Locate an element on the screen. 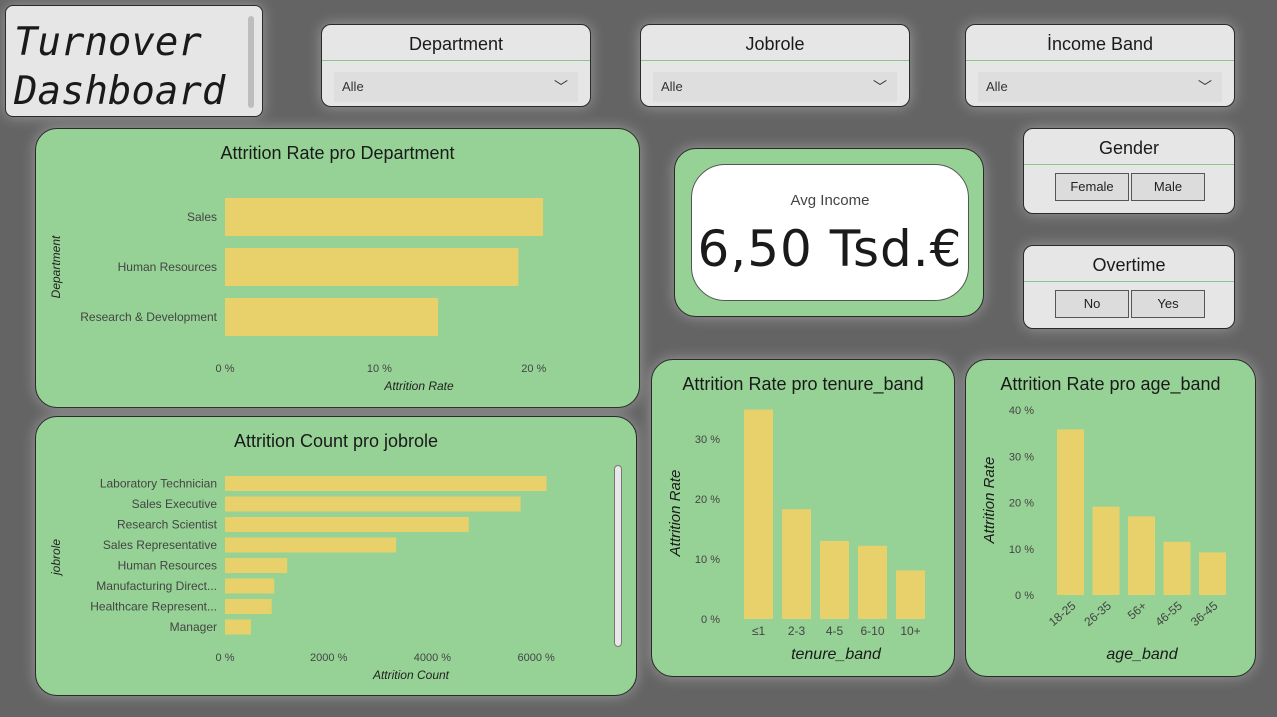 The height and width of the screenshot is (717, 1277). y-axis-title: jobrole is located at coordinates (56, 558).